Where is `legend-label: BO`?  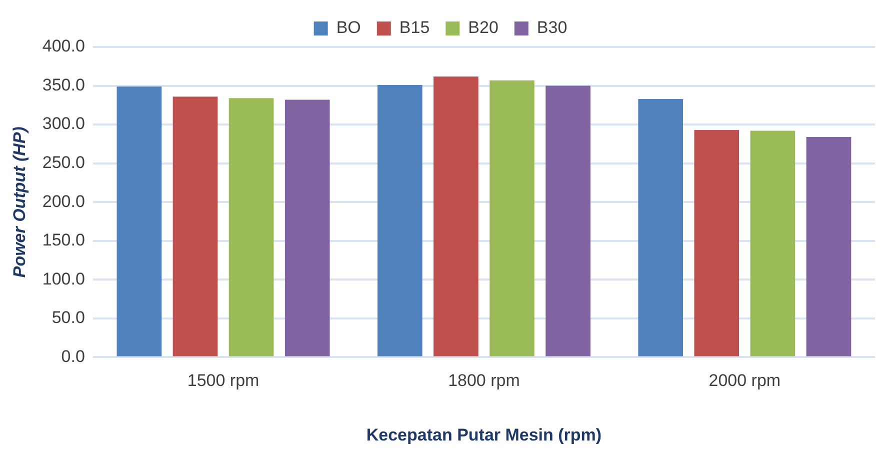 legend-label: BO is located at coordinates (348, 28).